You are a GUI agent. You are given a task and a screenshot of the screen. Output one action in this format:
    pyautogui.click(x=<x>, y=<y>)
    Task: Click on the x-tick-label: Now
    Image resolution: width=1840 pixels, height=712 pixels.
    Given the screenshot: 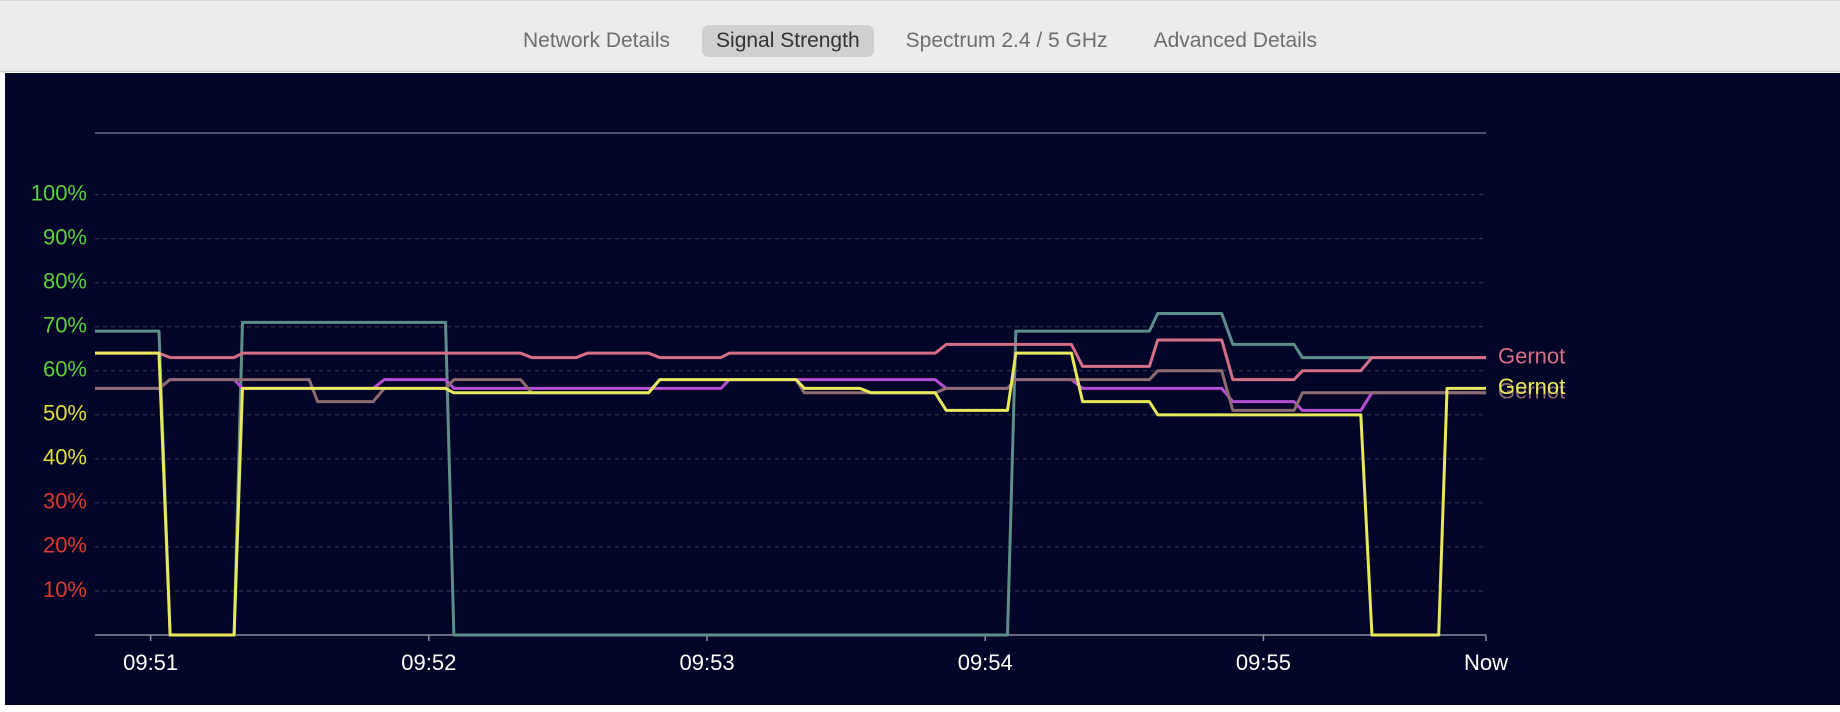 What is the action you would take?
    pyautogui.click(x=1486, y=662)
    